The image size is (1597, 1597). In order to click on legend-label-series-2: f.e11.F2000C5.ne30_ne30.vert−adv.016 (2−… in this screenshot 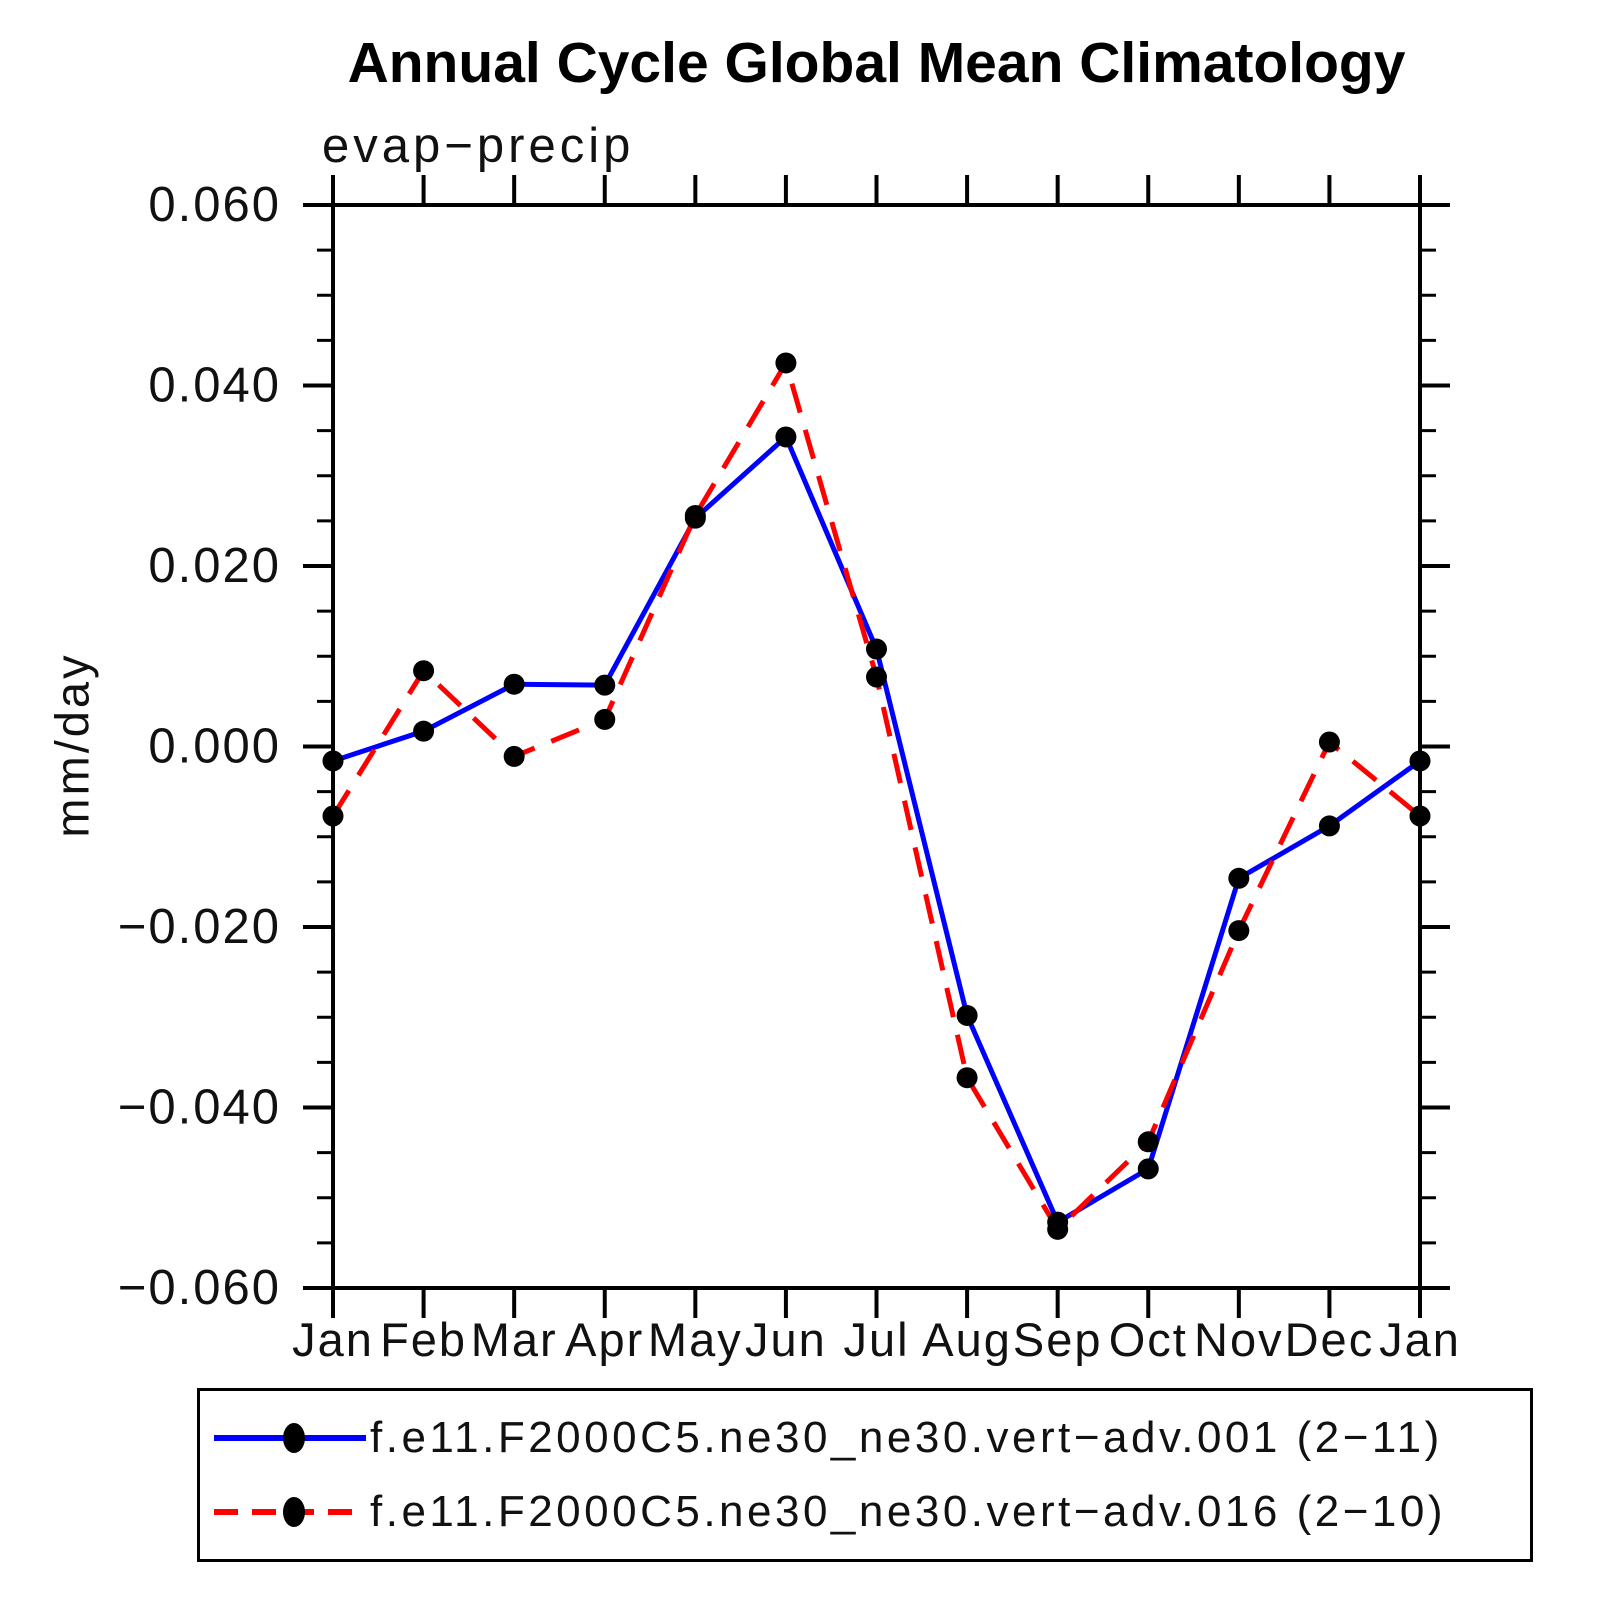, I will do `click(908, 1511)`.